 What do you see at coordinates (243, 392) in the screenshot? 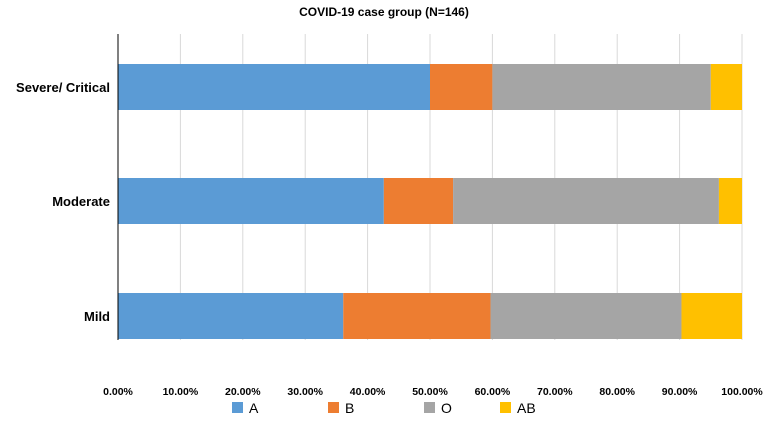
I see `x-tick-label: 20.00%` at bounding box center [243, 392].